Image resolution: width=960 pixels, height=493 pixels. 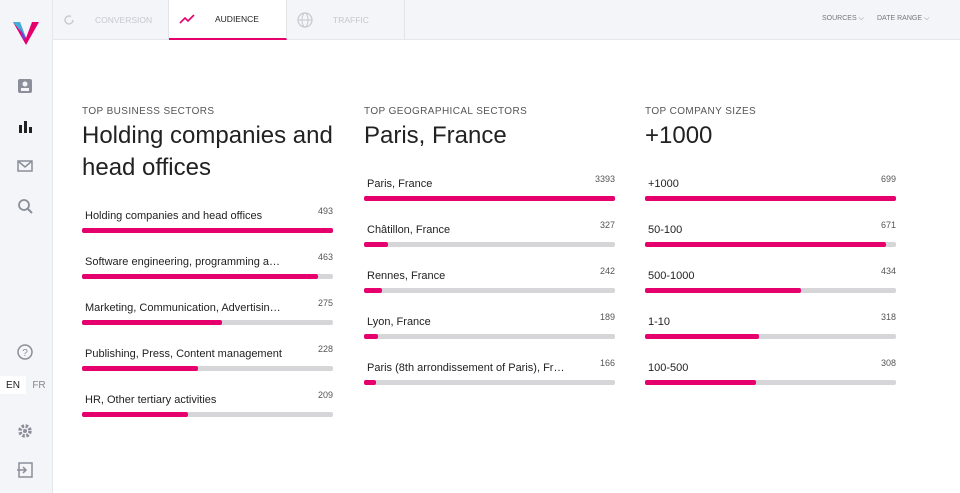 I want to click on contacts-icon, so click(x=25, y=86).